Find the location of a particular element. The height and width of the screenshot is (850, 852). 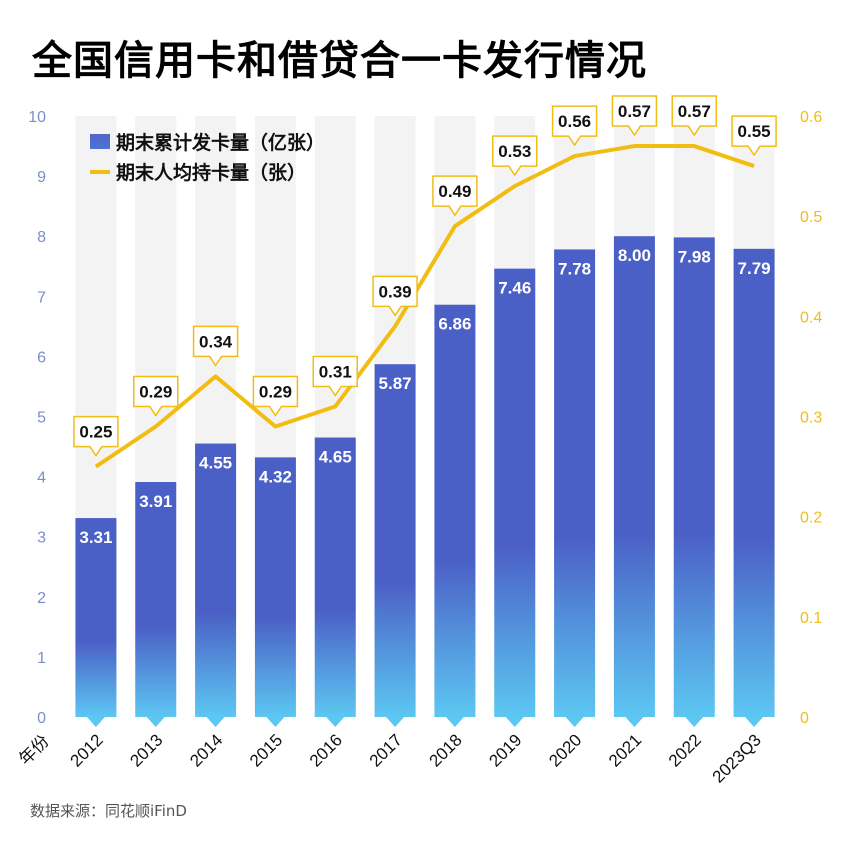

left-axis-tick-label: 7 is located at coordinates (41, 297).